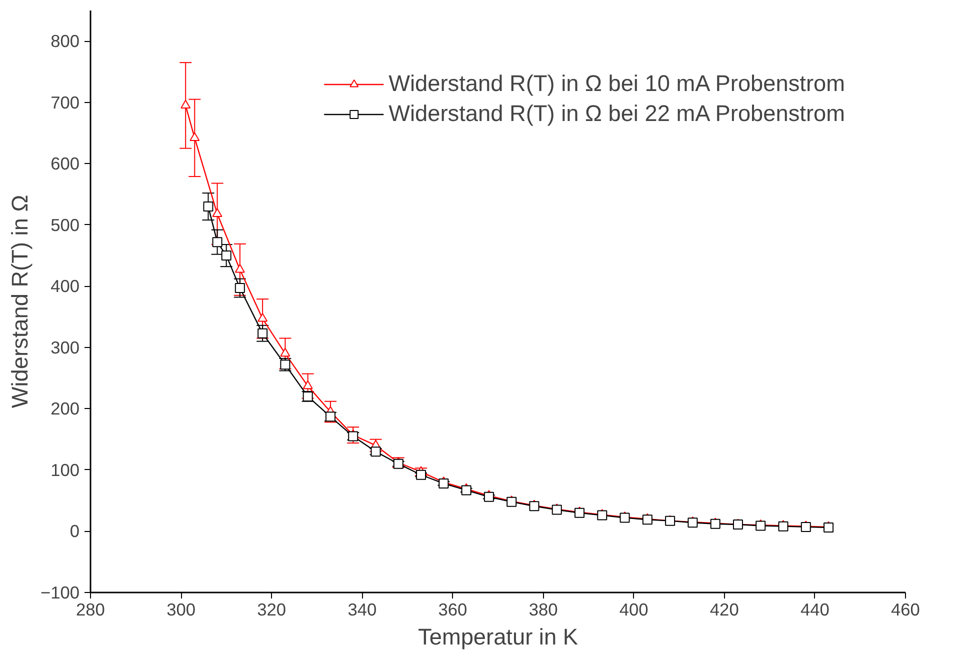 The height and width of the screenshot is (666, 959). What do you see at coordinates (60, 592) in the screenshot?
I see `y-tick-label: −100` at bounding box center [60, 592].